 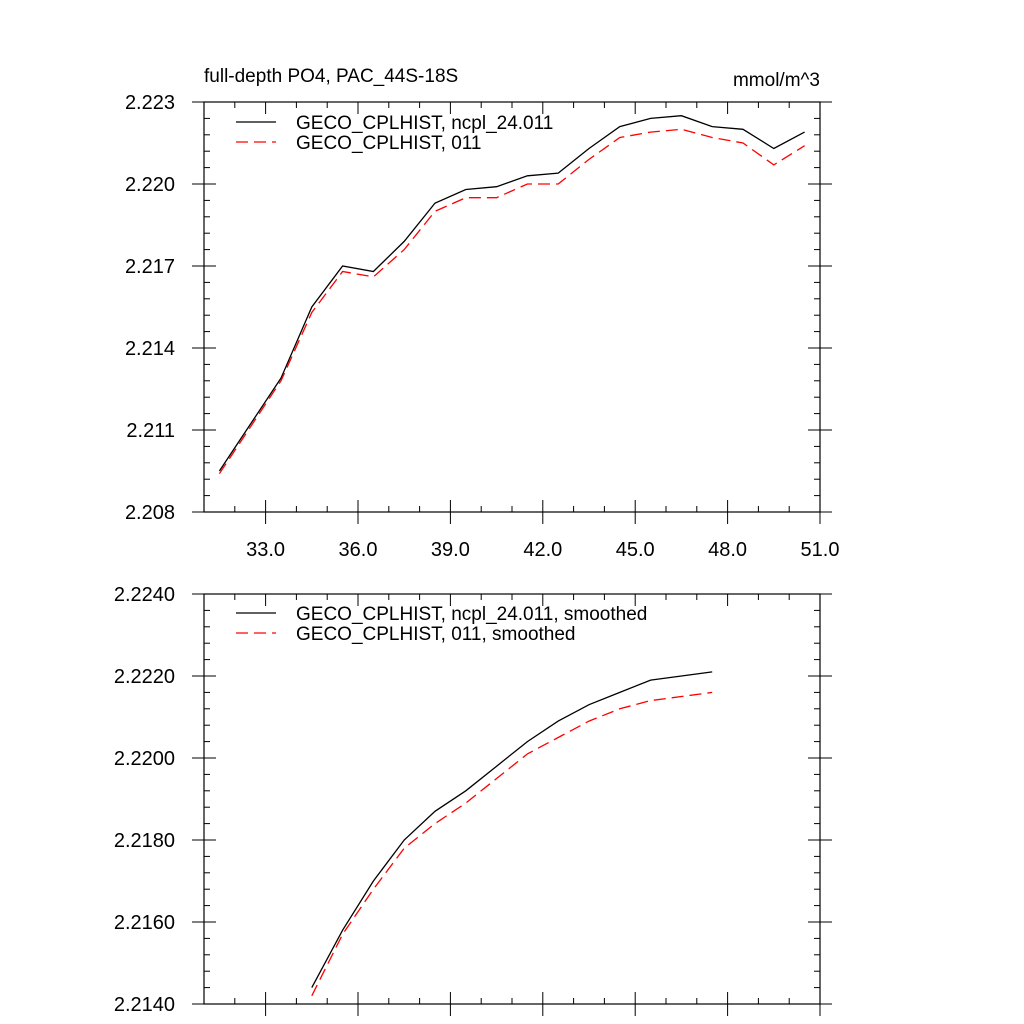 I want to click on bottom-legend-label-1: GECO_CPLHIST, ncpl_24.011, smoothed, so click(x=471, y=614).